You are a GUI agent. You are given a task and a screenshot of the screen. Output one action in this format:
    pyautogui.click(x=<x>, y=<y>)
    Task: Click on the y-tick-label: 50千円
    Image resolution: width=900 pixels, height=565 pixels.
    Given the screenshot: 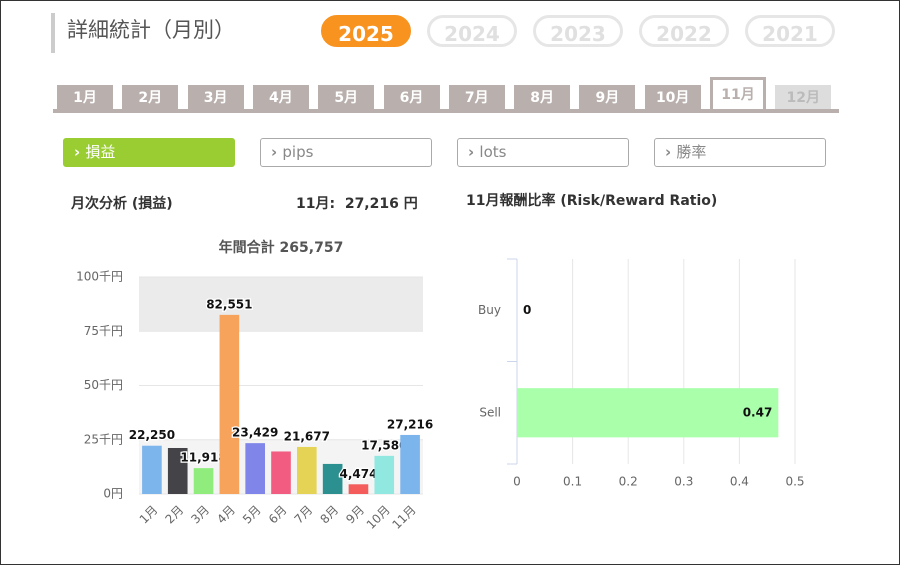 What is the action you would take?
    pyautogui.click(x=103, y=385)
    